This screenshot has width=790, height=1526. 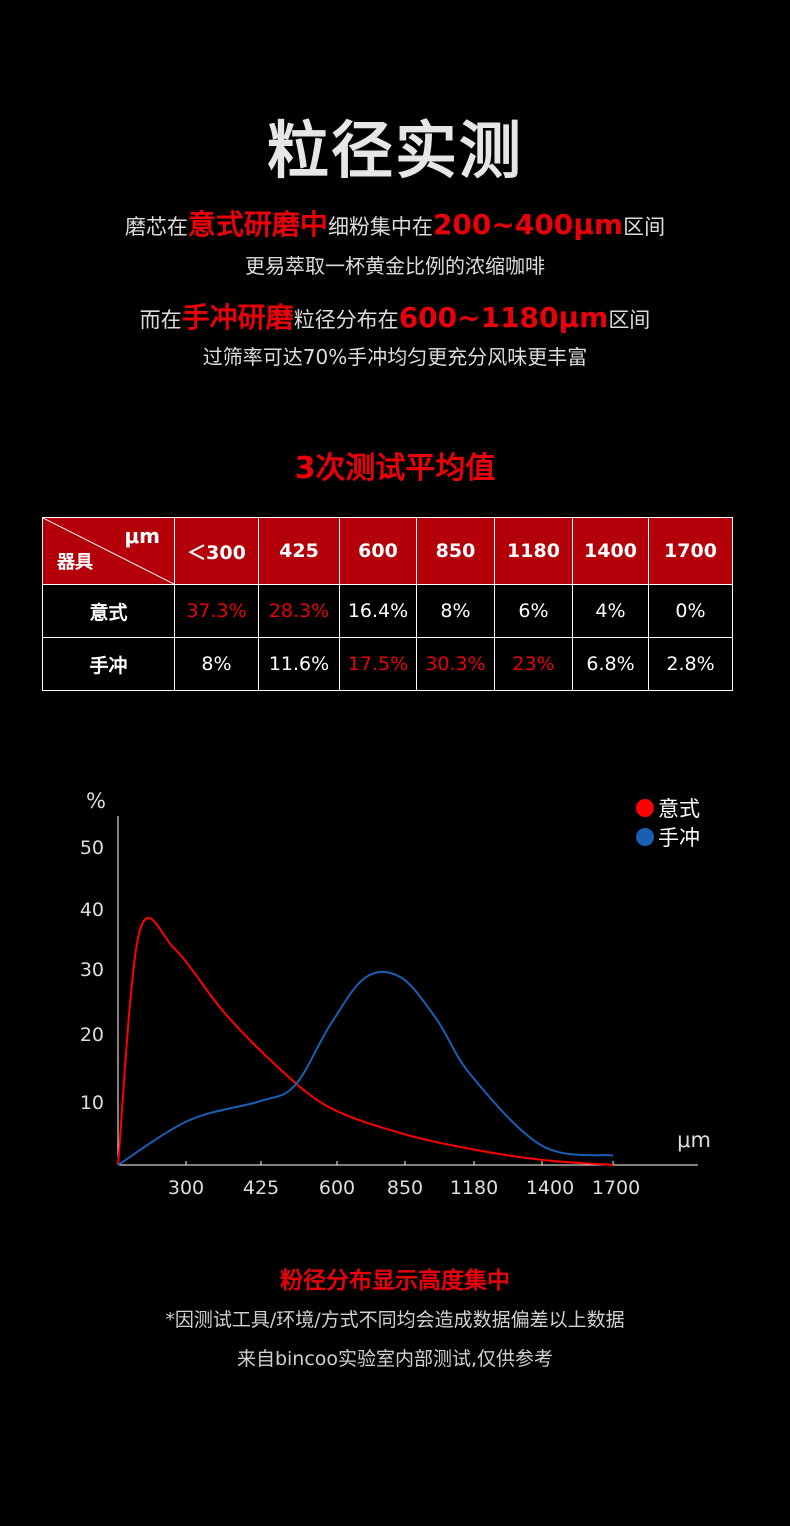 I want to click on row-label: 手冲, so click(x=108, y=664).